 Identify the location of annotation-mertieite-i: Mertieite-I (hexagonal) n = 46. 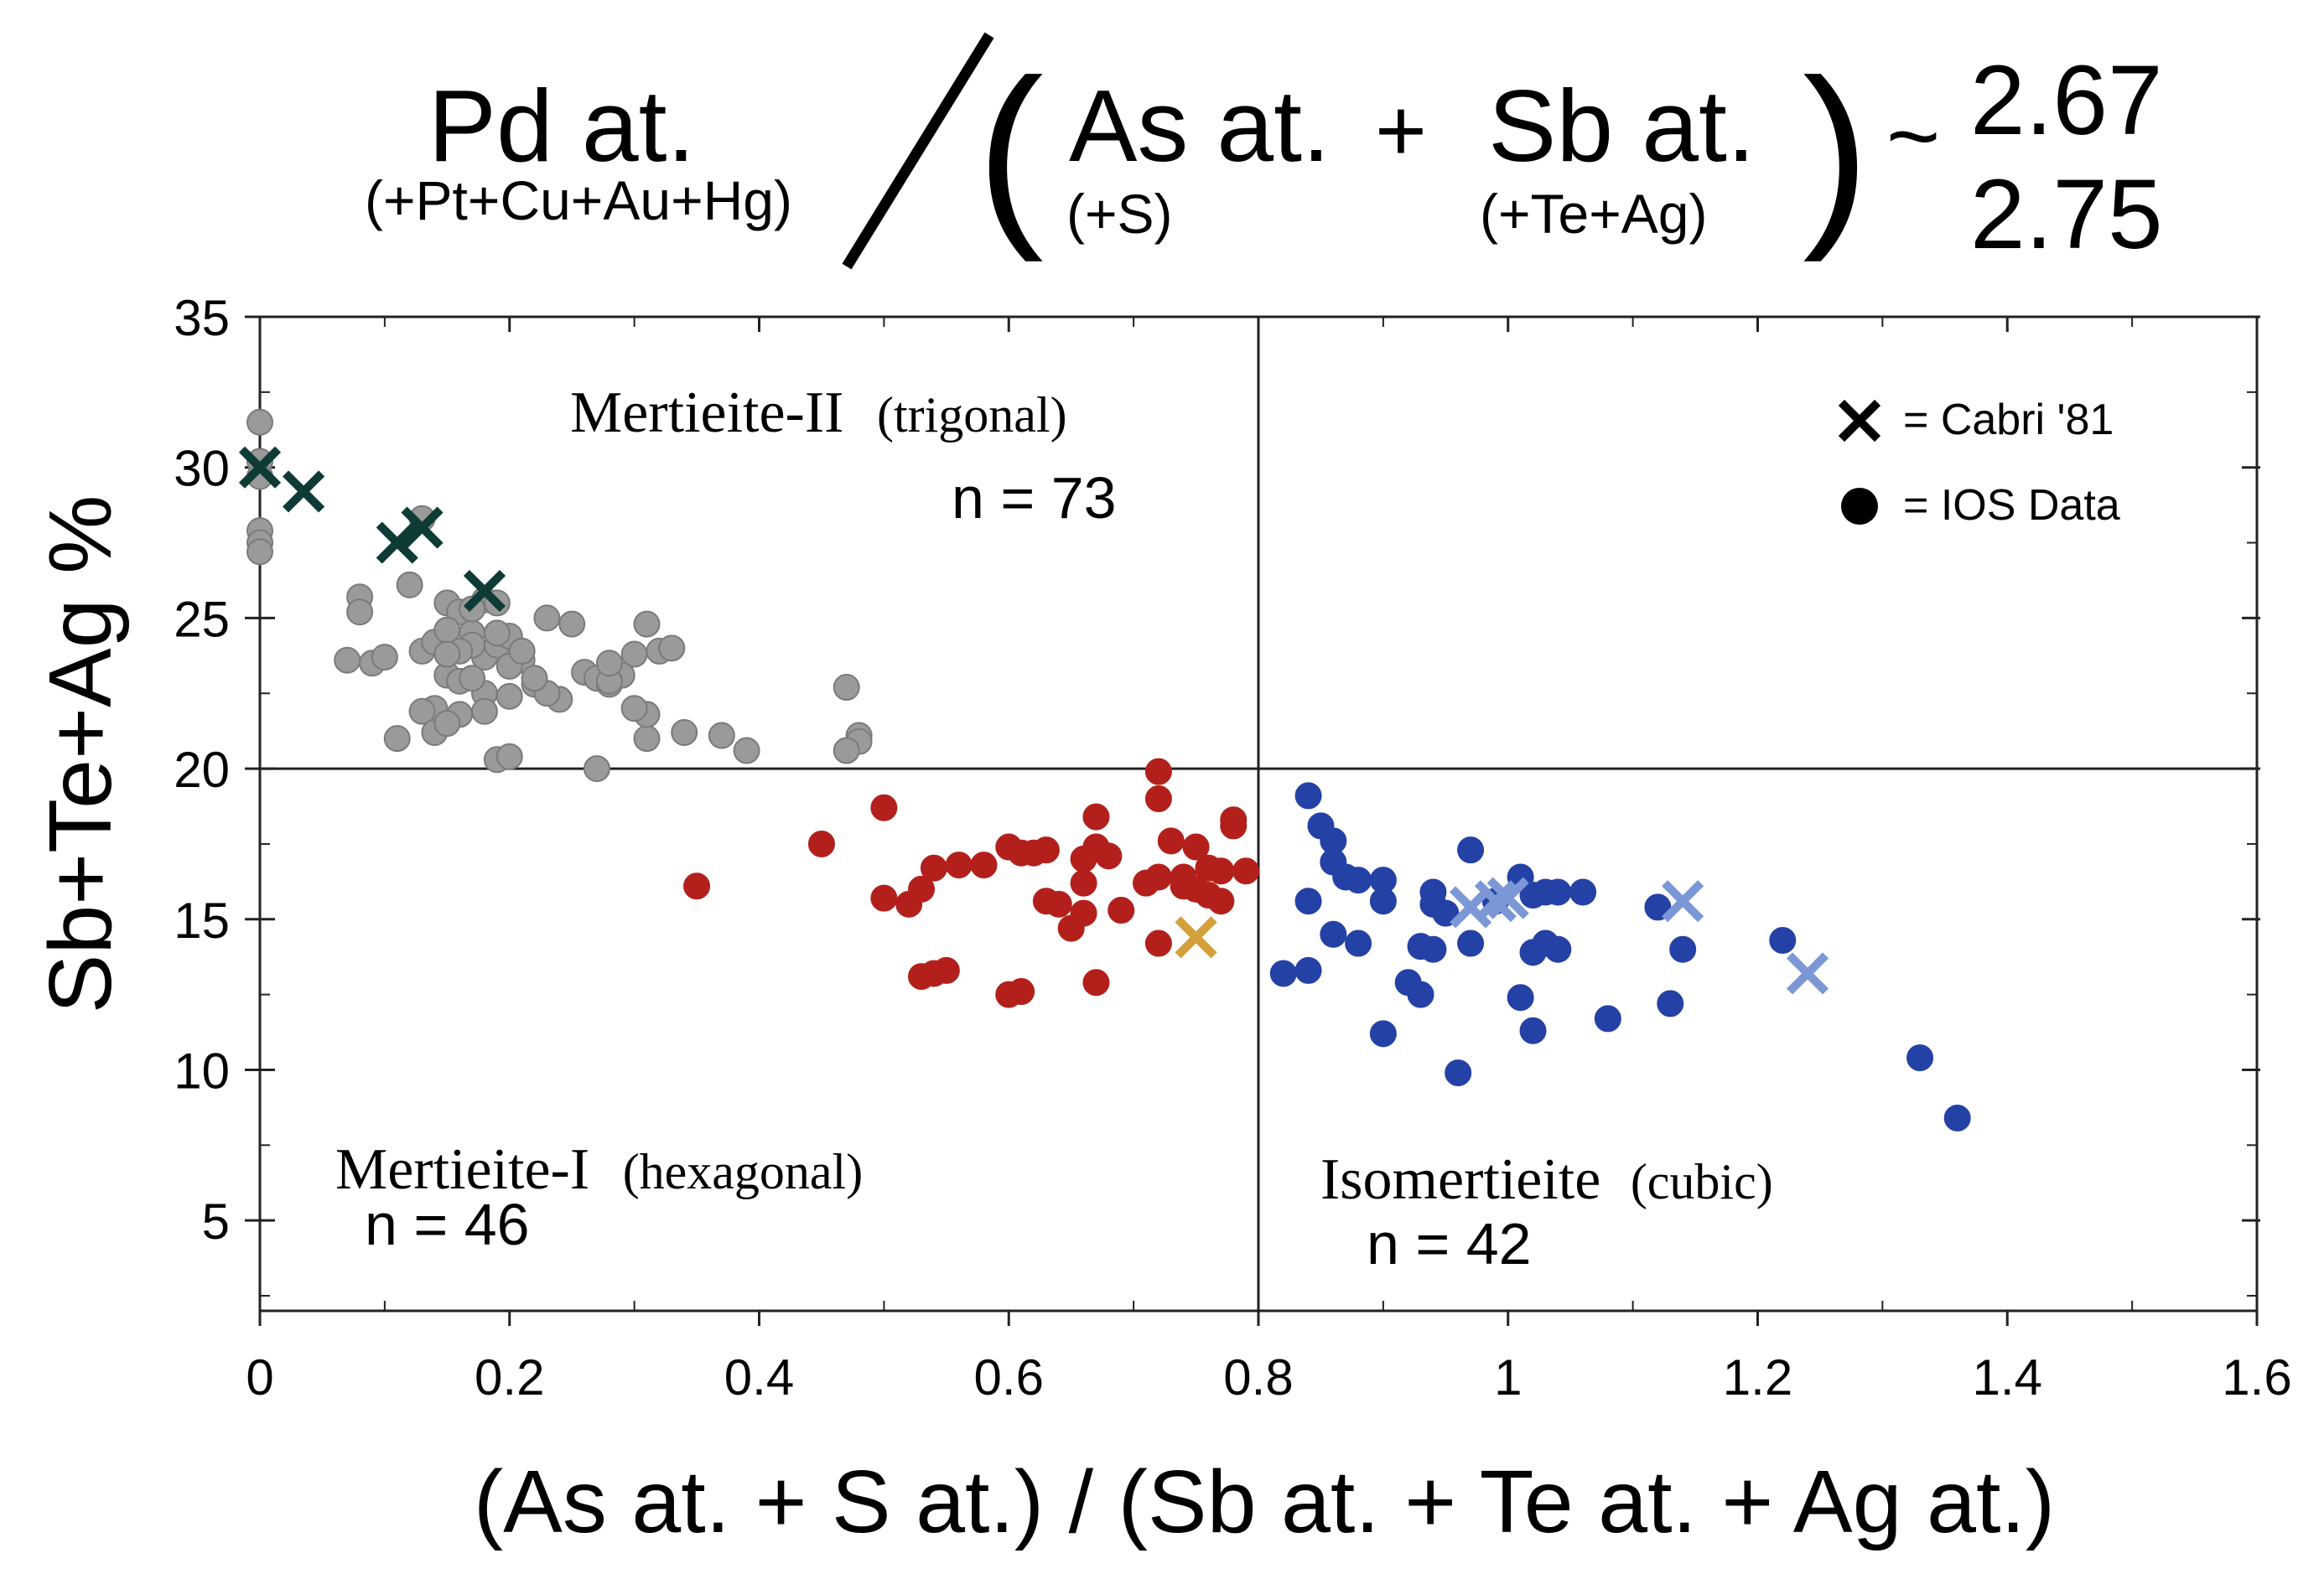
(599, 1197).